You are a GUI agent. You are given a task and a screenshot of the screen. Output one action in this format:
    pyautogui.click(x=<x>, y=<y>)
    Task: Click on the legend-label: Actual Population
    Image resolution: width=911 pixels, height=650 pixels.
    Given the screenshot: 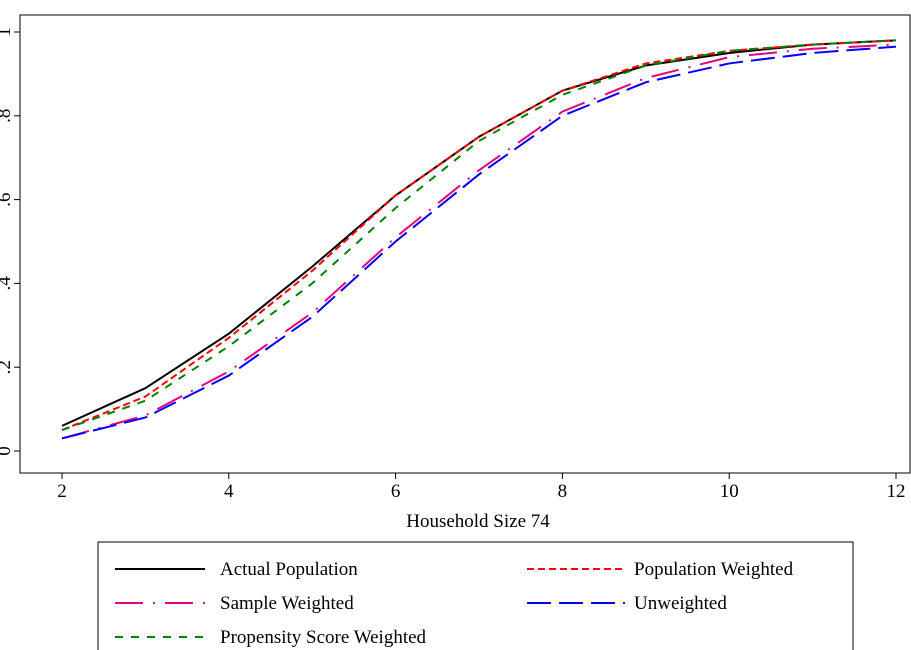 What is the action you would take?
    pyautogui.click(x=289, y=569)
    